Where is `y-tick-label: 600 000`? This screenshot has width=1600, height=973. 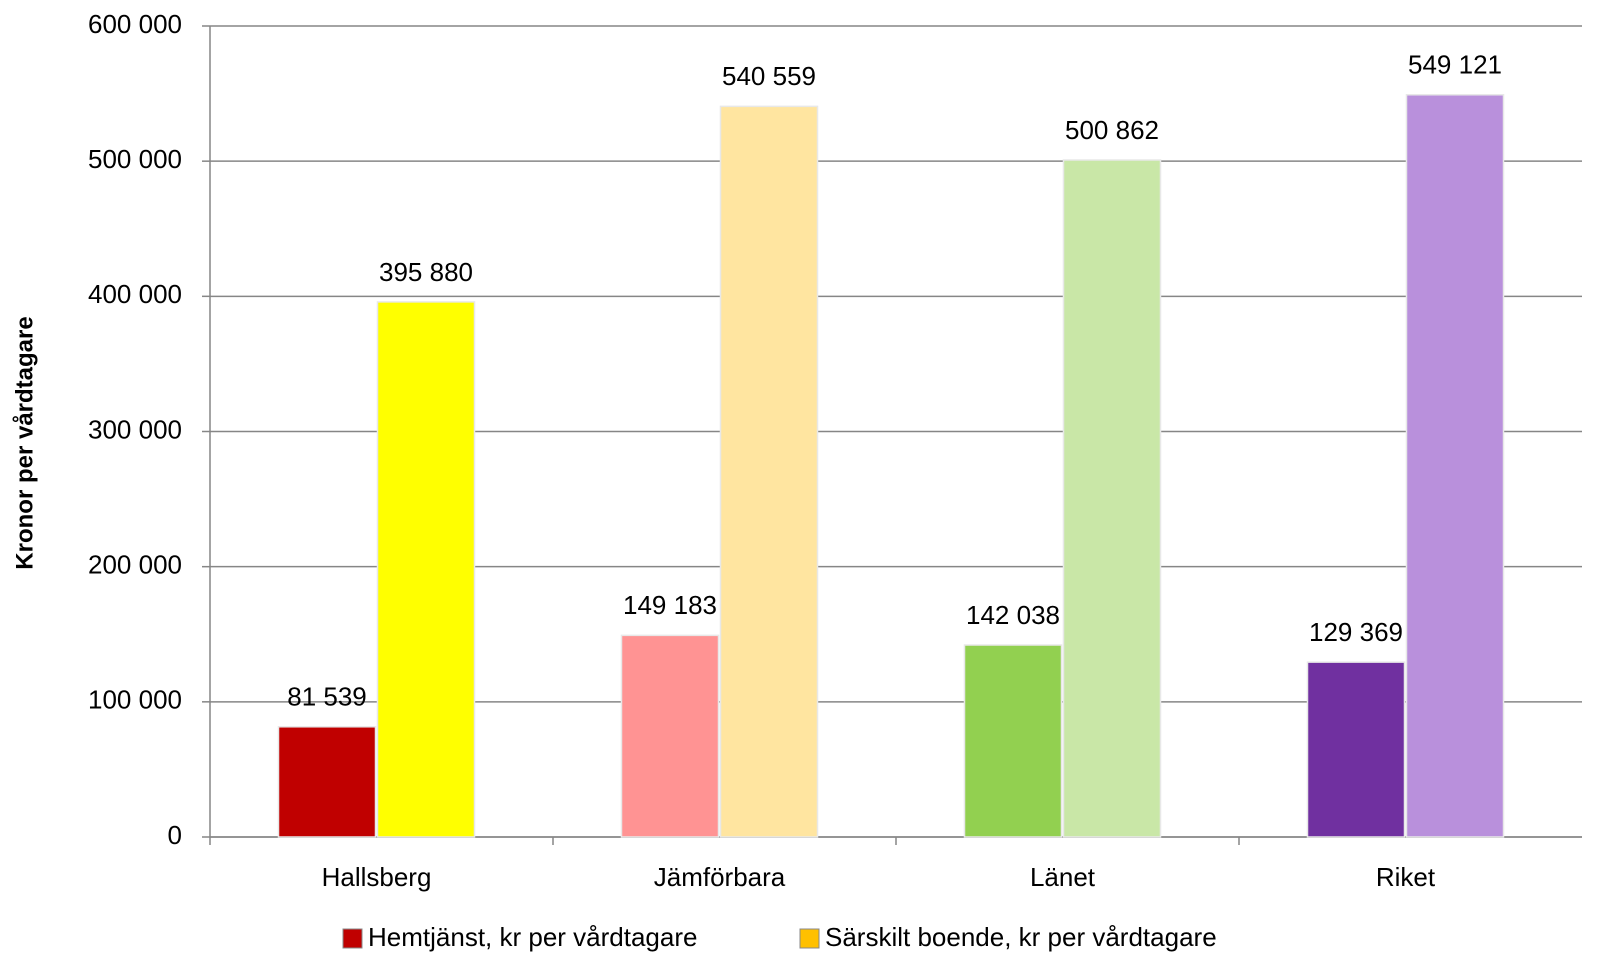
y-tick-label: 600 000 is located at coordinates (135, 24).